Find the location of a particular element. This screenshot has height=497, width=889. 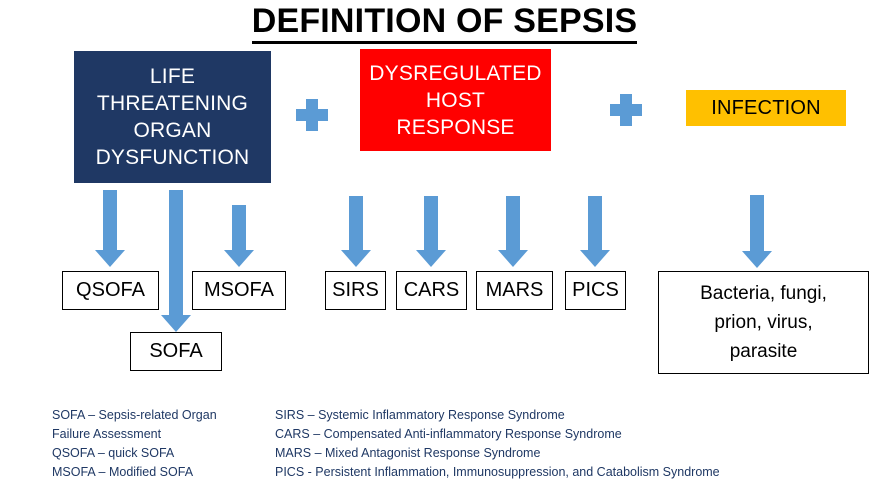

criteria-box-sofa: SOFA is located at coordinates (176, 351).